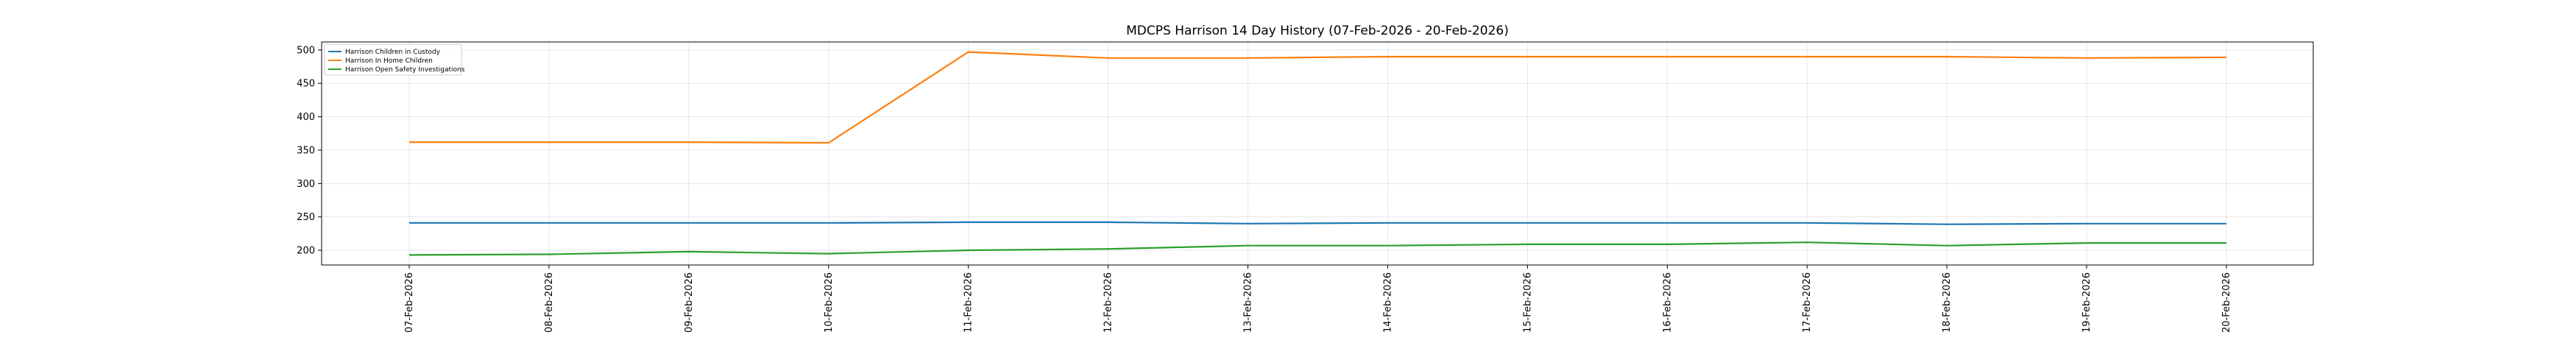 The height and width of the screenshot is (357, 2576). Describe the element at coordinates (1248, 303) in the screenshot. I see `x-tick-label: 13-Feb-2026` at that location.